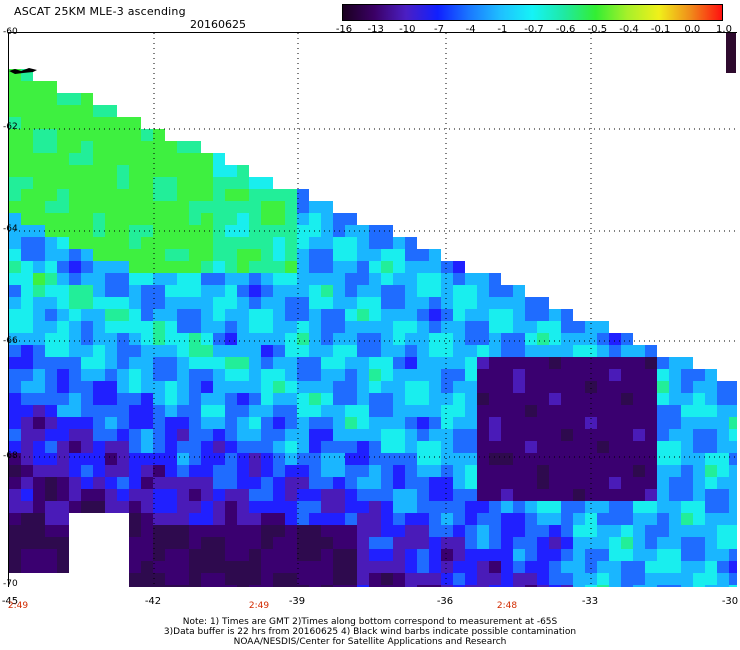 This screenshot has height=650, width=740. Describe the element at coordinates (590, 601) in the screenshot. I see `longitude-label: -33` at that location.